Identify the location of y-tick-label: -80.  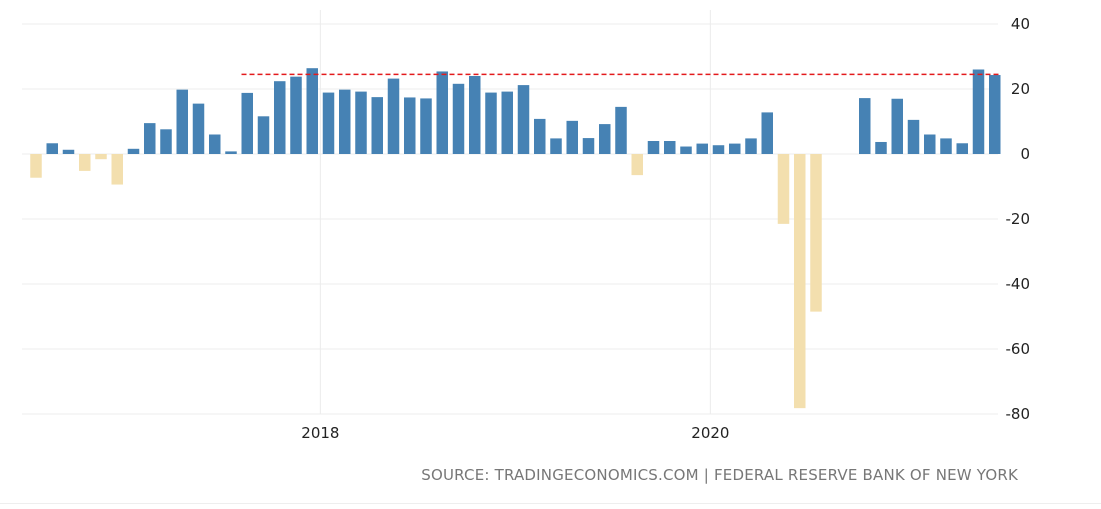
(1018, 414).